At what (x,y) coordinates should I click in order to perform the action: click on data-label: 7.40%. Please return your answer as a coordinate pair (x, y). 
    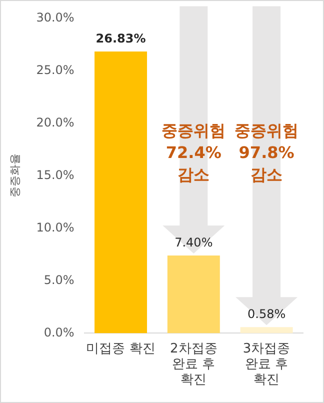
    Looking at the image, I should click on (193, 243).